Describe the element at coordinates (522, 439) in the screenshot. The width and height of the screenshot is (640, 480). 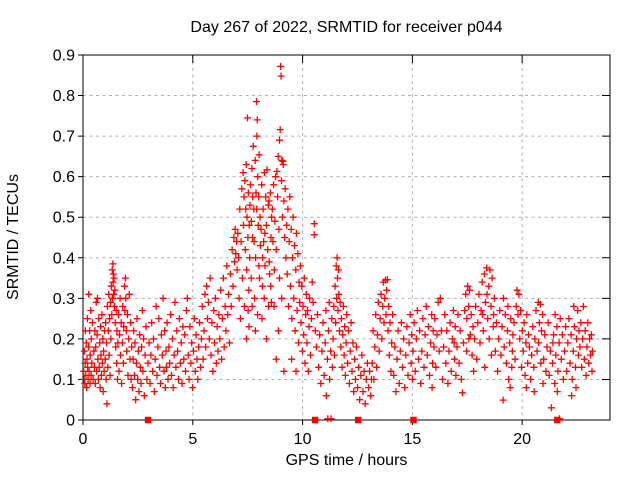
I see `x-tick-label: 20` at that location.